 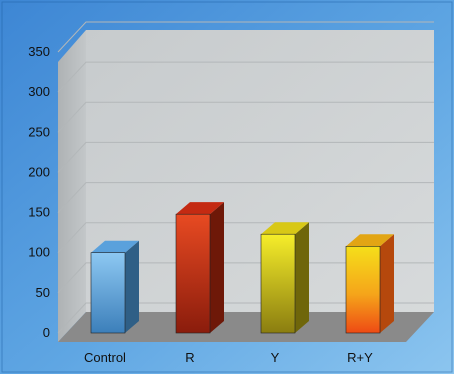 What do you see at coordinates (285, 228) in the screenshot?
I see `bar-top-y` at bounding box center [285, 228].